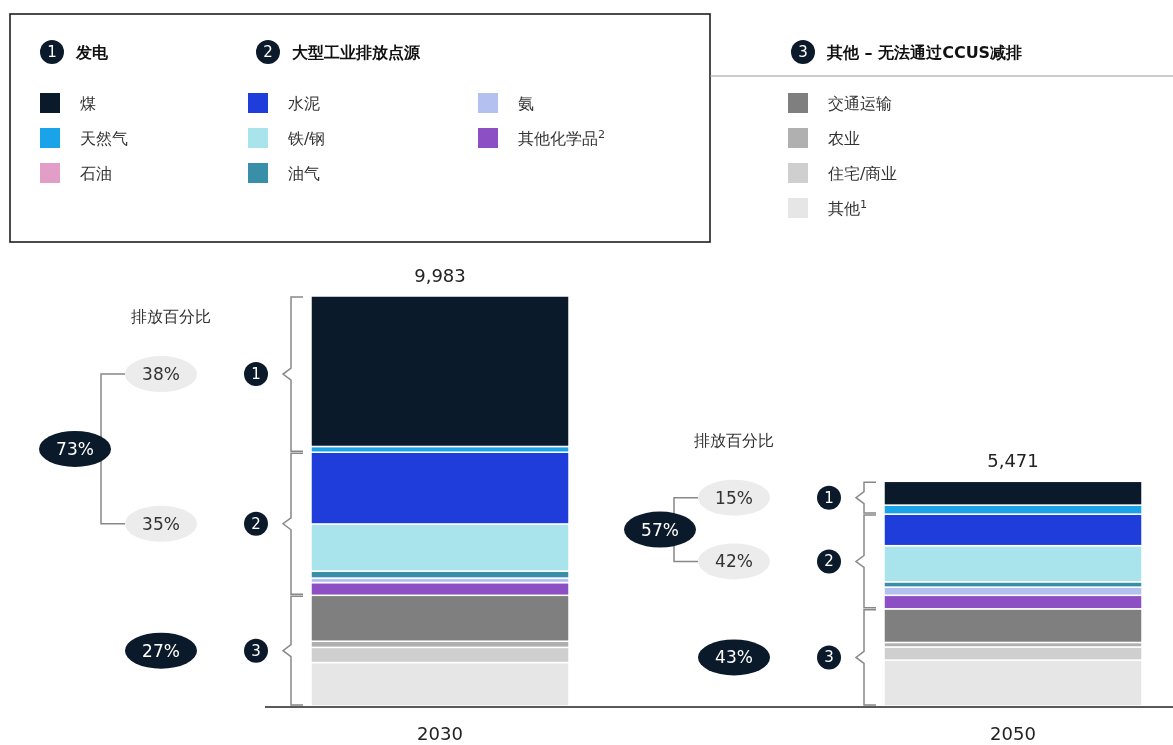 Image resolution: width=1173 pixels, height=745 pixels. What do you see at coordinates (734, 561) in the screenshot?
I see `annotation: 42%` at bounding box center [734, 561].